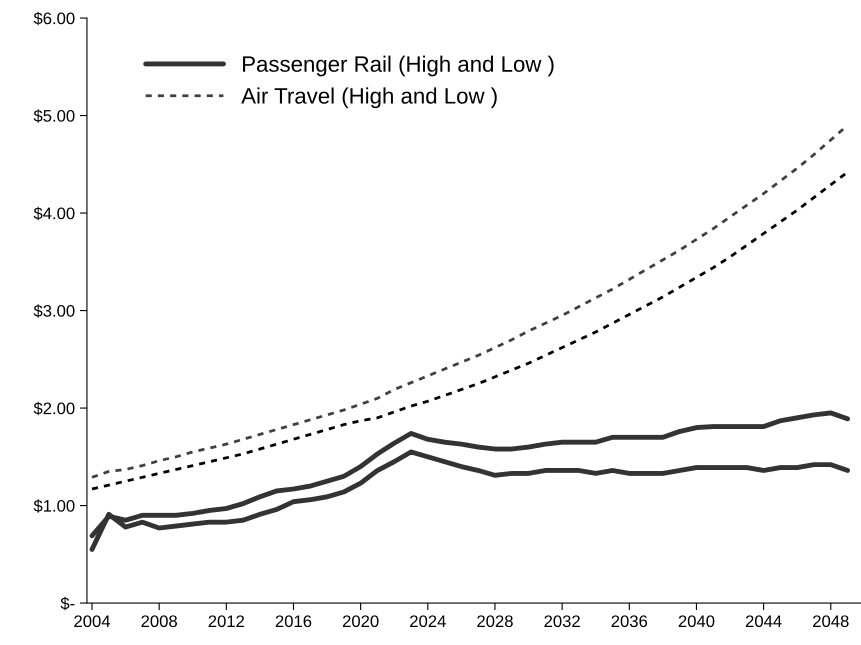  What do you see at coordinates (369, 97) in the screenshot?
I see `legend-label: Air Travel (High and Low )` at bounding box center [369, 97].